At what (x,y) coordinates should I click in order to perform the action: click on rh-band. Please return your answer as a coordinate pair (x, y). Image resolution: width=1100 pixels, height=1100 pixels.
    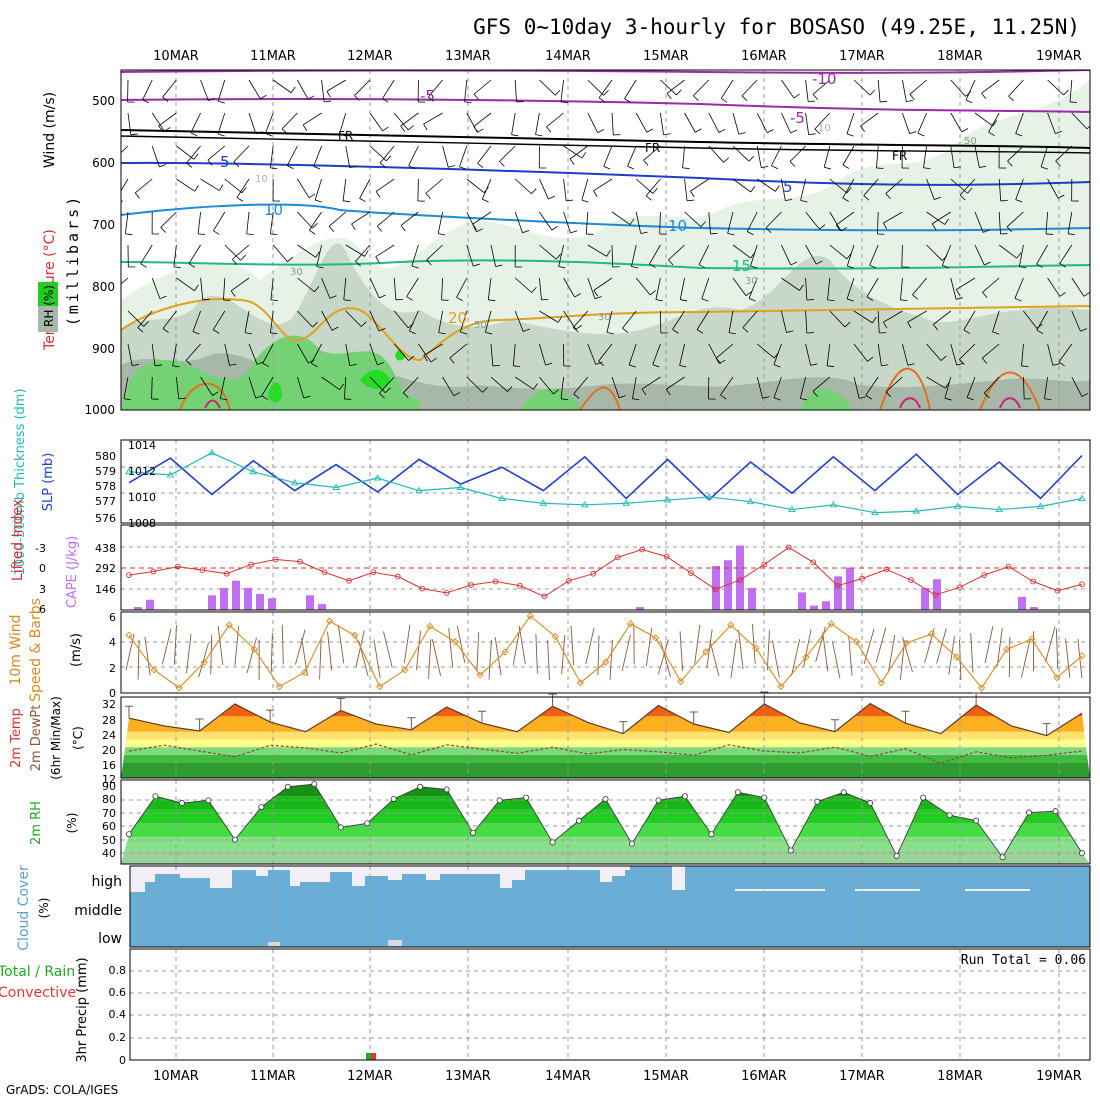
    Looking at the image, I should click on (605, 843).